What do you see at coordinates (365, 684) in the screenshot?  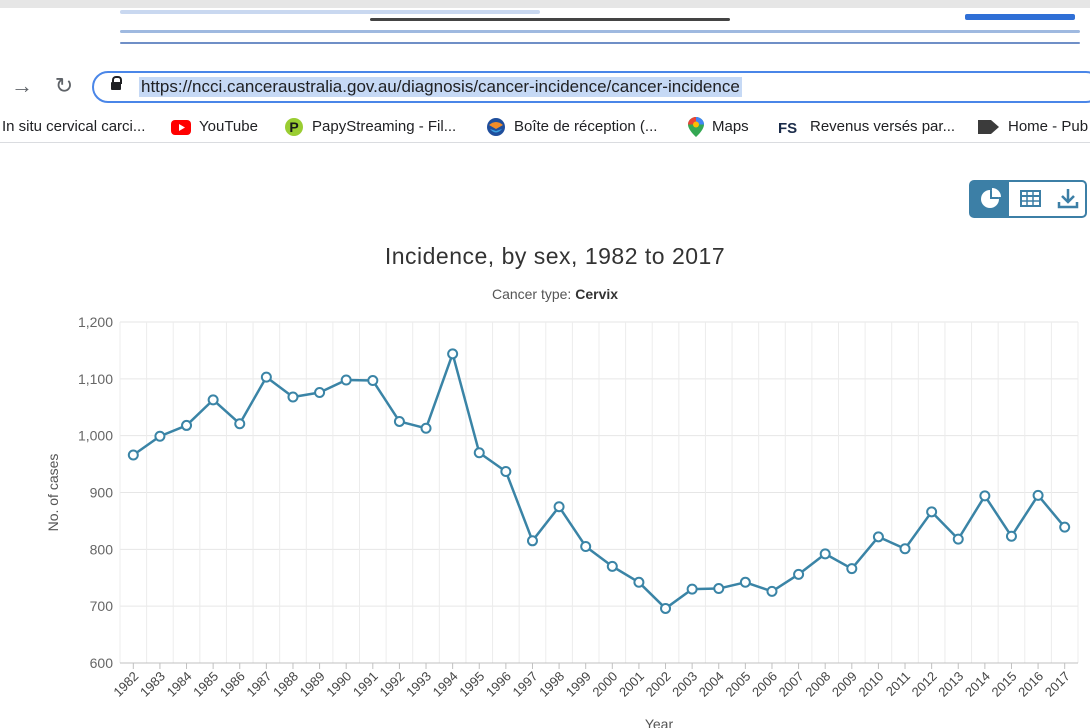 I see `x-tick-label: 1991` at bounding box center [365, 684].